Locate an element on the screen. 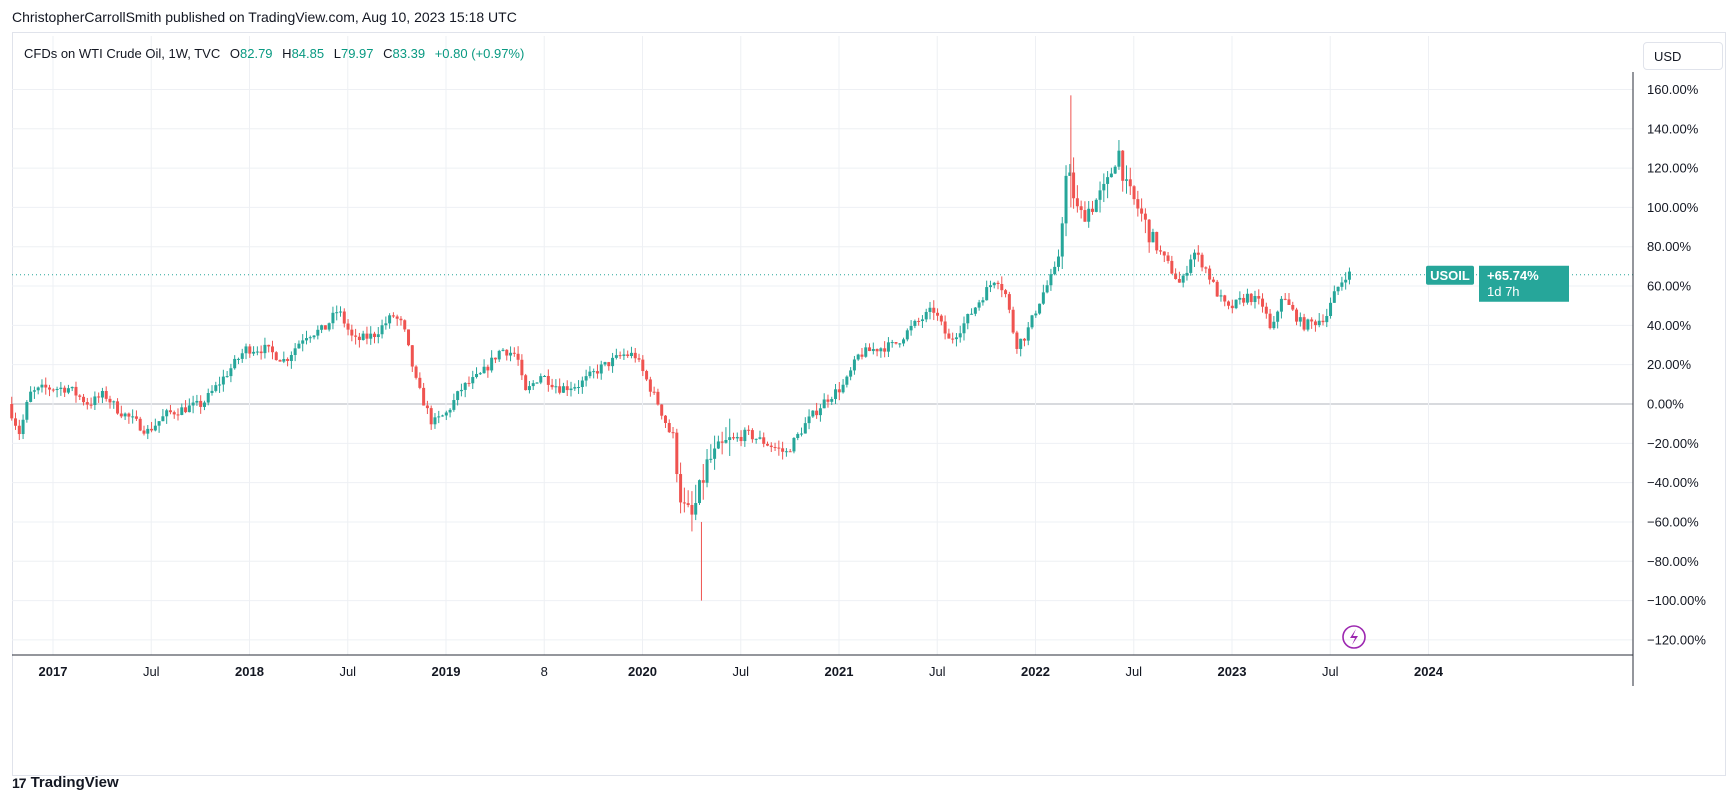  y-tick-label: 60.00% is located at coordinates (1669, 286).